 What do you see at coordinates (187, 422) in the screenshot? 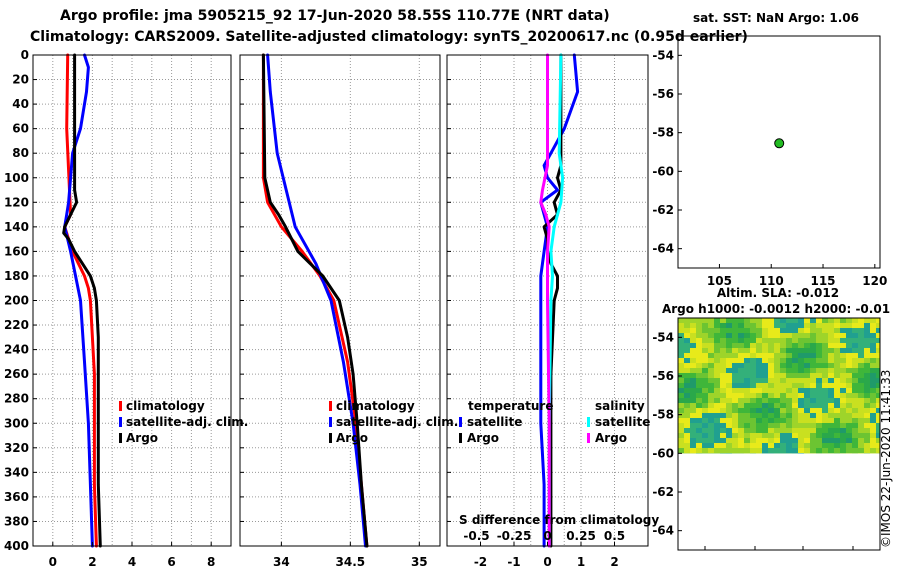
I see `legend-label-satellite: satellite-adj. clim.` at bounding box center [187, 422].